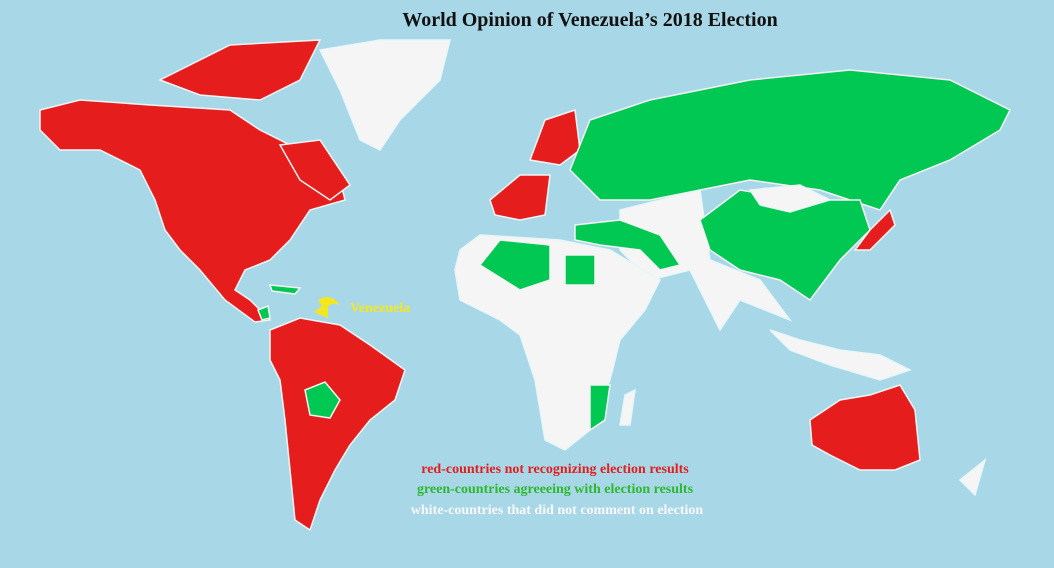 The height and width of the screenshot is (568, 1054). I want to click on north-america, so click(192, 211).